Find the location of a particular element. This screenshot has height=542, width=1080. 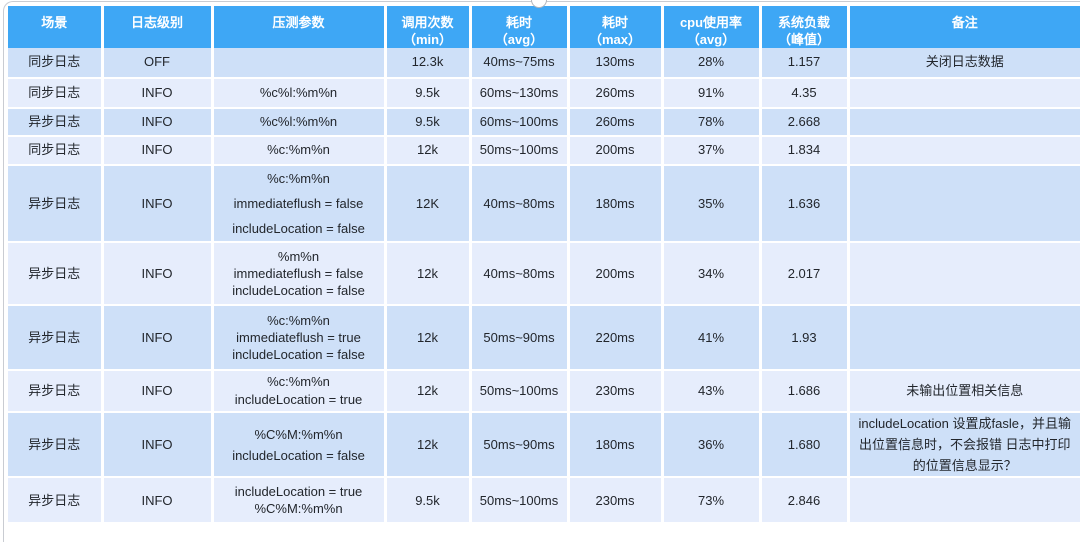

max-time-cell: 220ms is located at coordinates (615, 337).